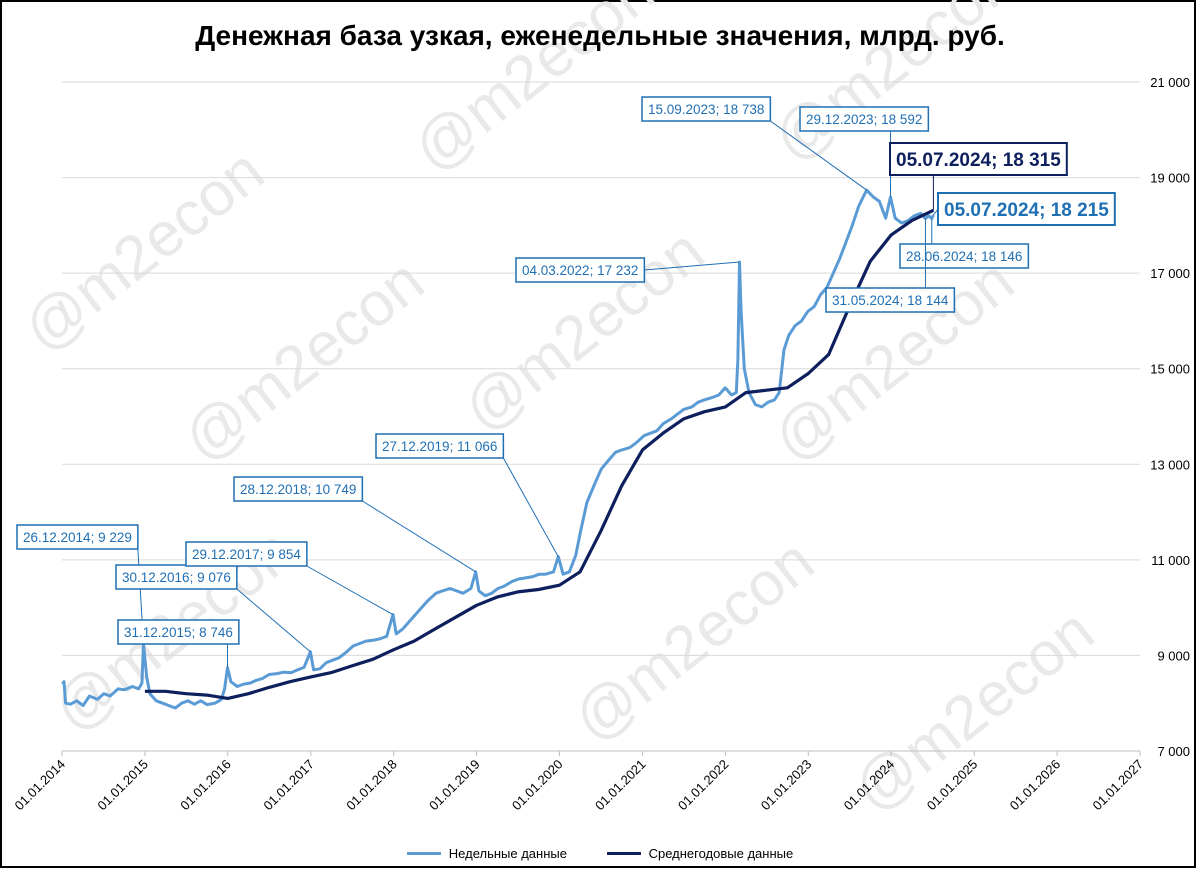  I want to click on annotation-label: 05.07.2024; 18 315, so click(978, 160).